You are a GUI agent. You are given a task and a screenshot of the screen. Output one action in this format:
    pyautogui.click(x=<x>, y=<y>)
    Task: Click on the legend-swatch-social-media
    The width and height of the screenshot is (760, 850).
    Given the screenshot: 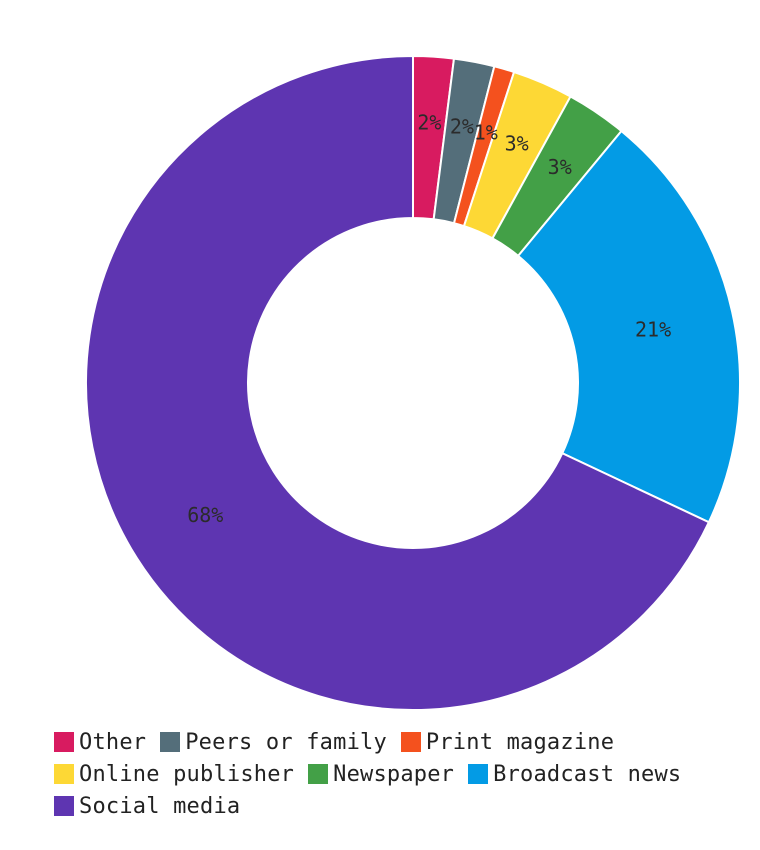 What is the action you would take?
    pyautogui.click(x=64, y=806)
    